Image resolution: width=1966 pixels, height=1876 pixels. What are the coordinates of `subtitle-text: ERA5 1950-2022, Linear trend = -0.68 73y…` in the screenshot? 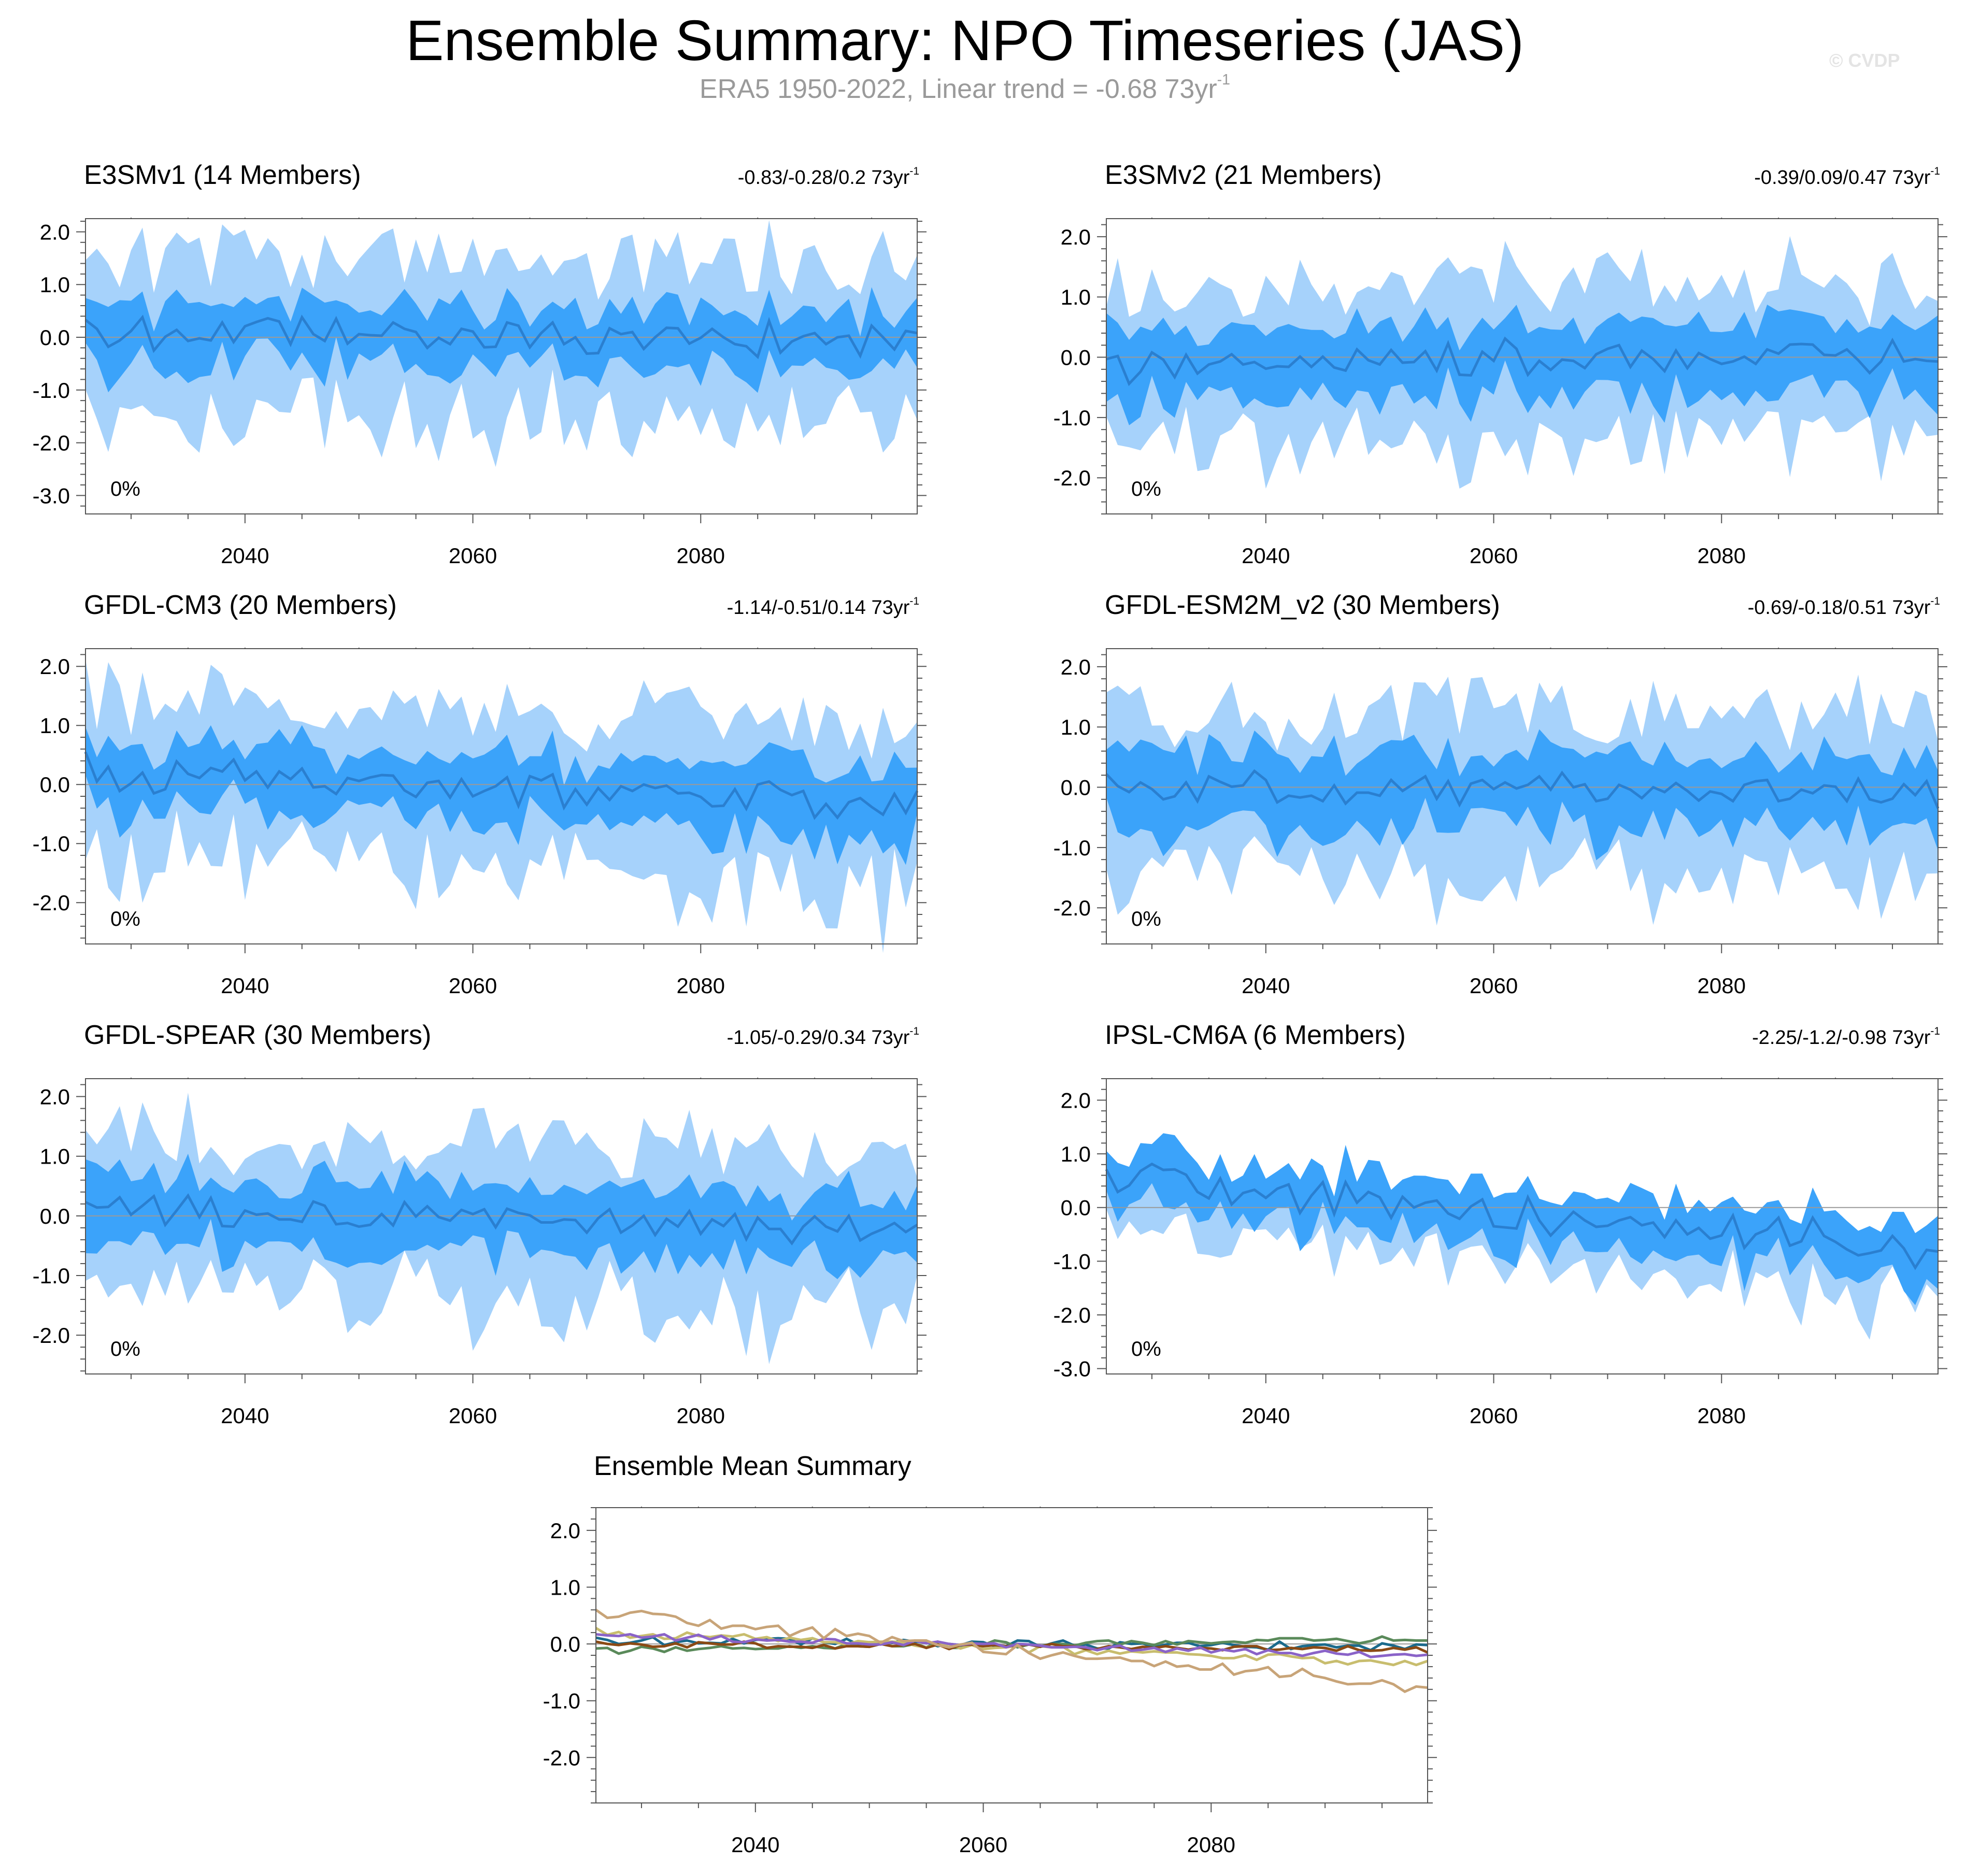 It's located at (958, 89).